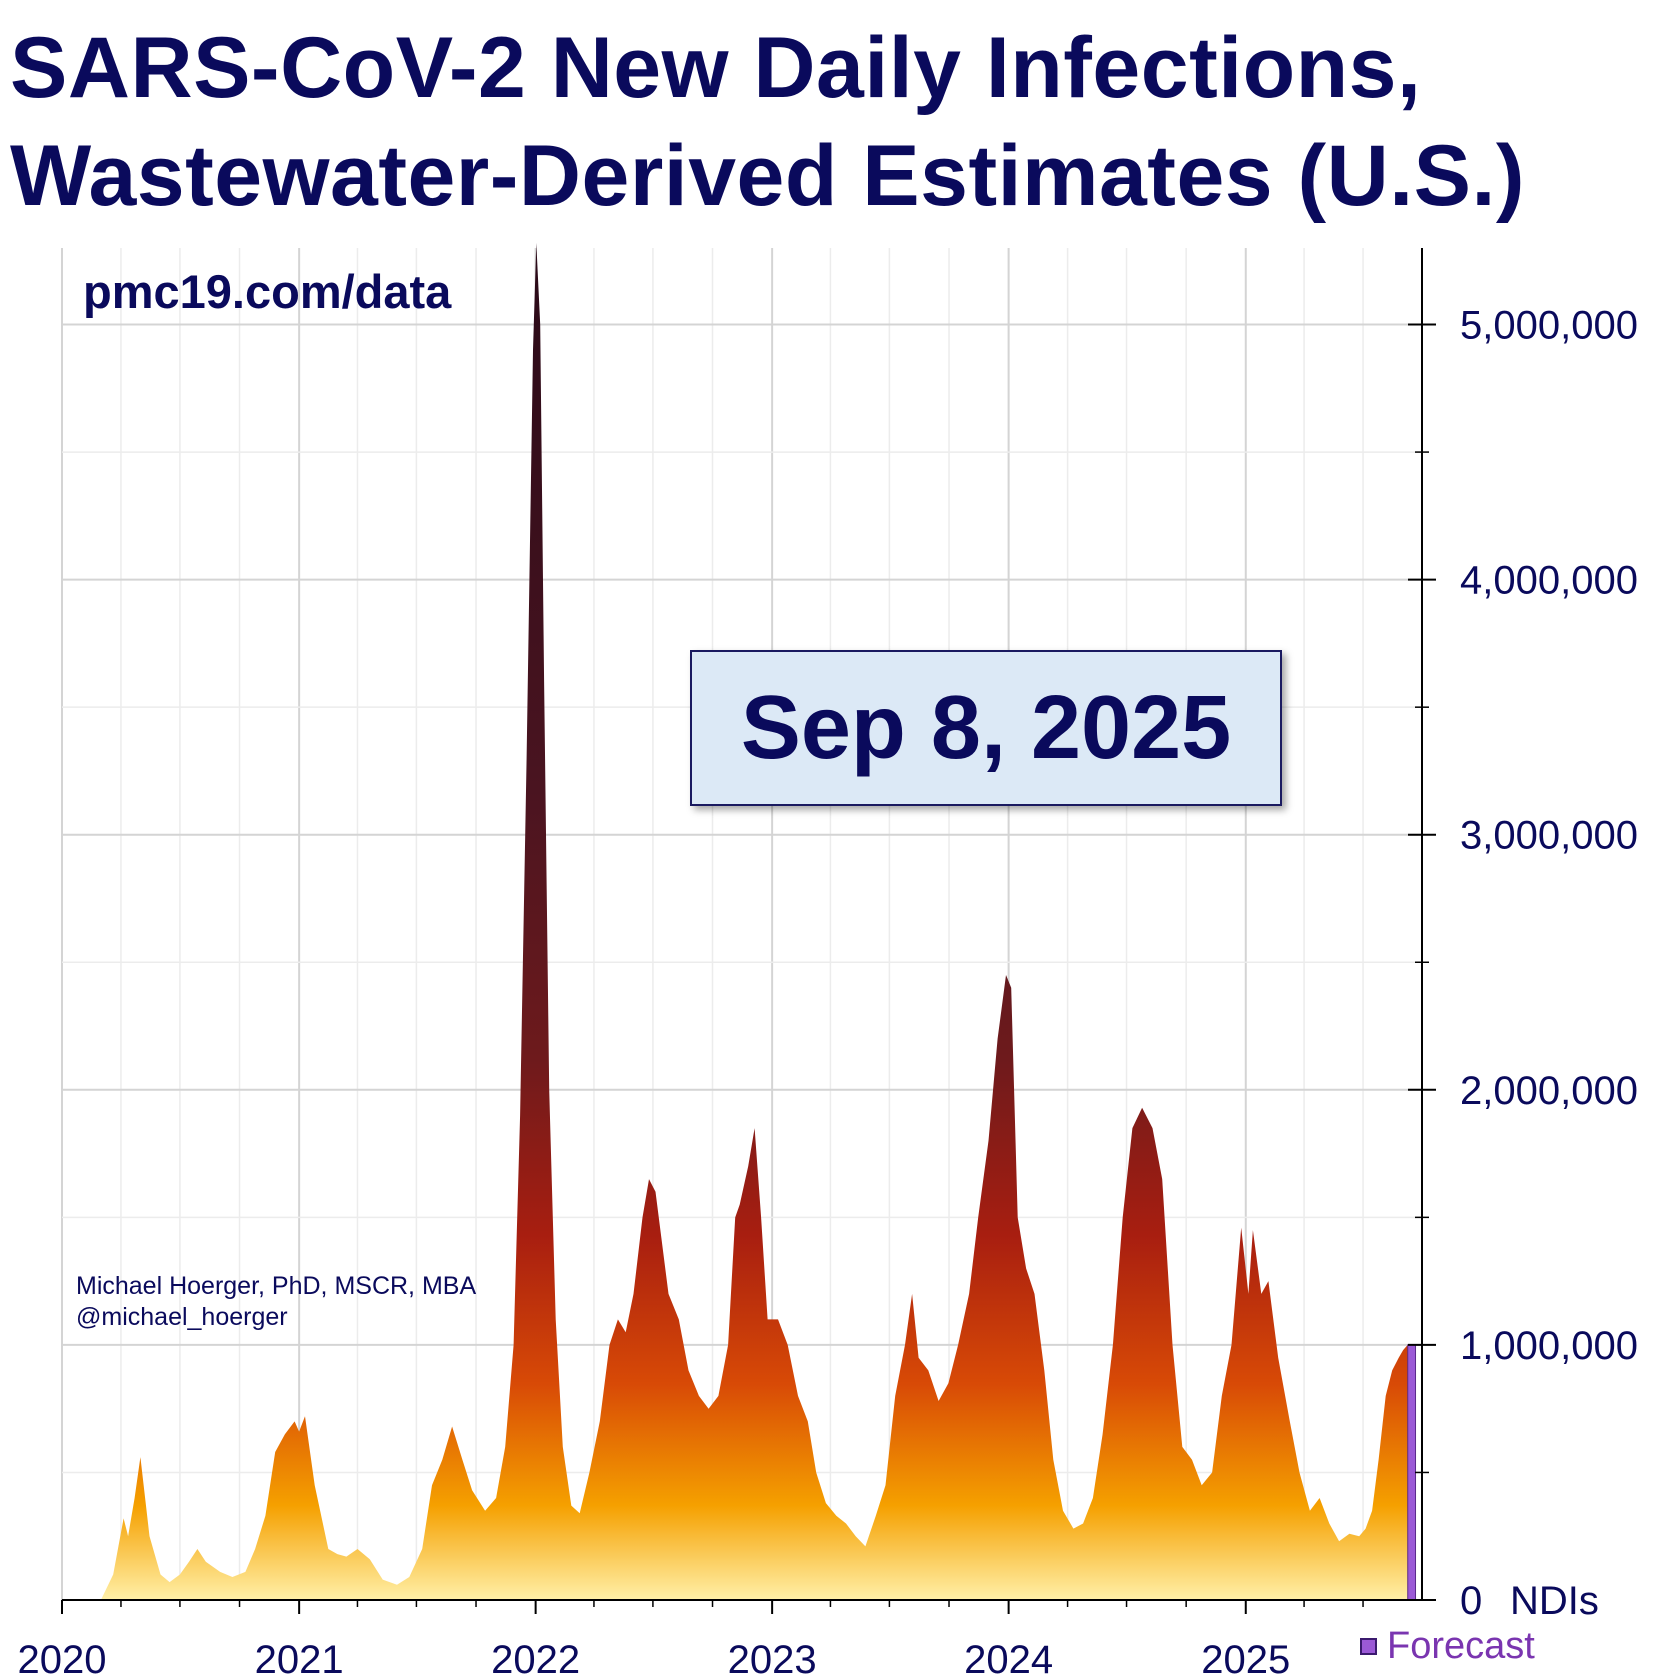  What do you see at coordinates (716, 68) in the screenshot?
I see `chart-title-line-1: SARS-CoV-2 New Daily Infections,` at bounding box center [716, 68].